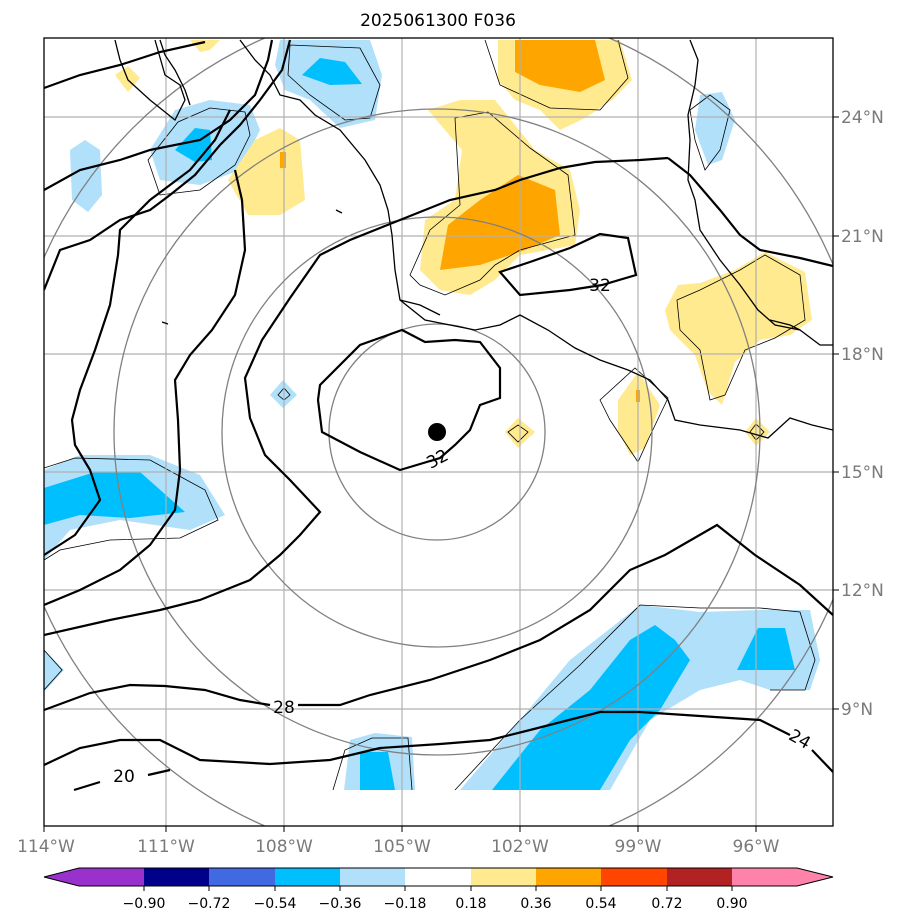 This screenshot has width=903, height=924. Describe the element at coordinates (600, 286) in the screenshot. I see `contour-label-32-upper: 32` at that location.